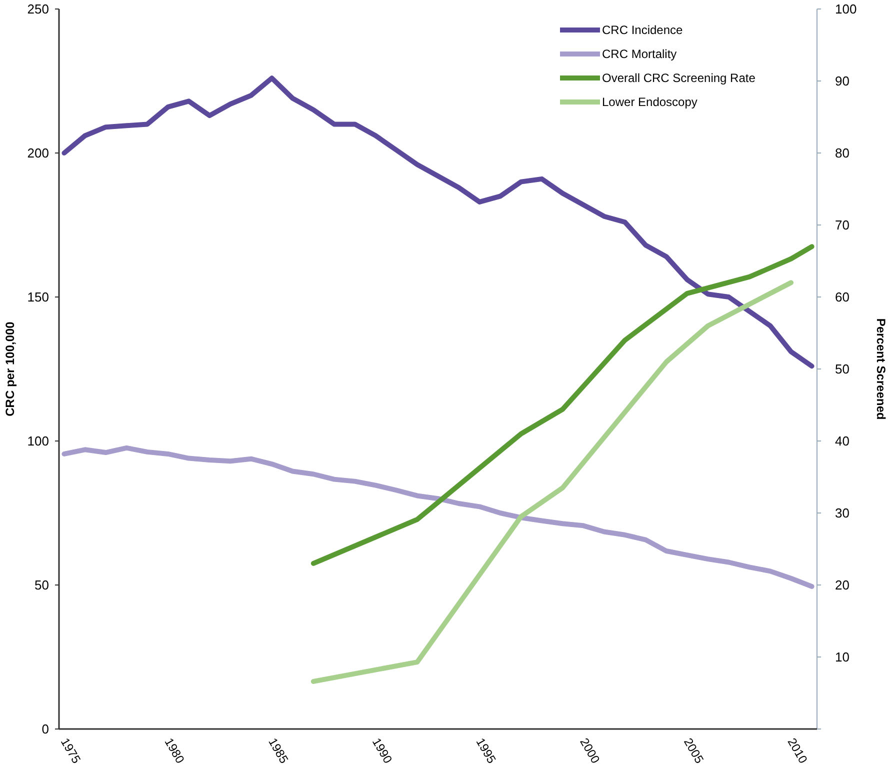 Image resolution: width=889 pixels, height=774 pixels. I want to click on legend-label: CRC Mortality, so click(639, 54).